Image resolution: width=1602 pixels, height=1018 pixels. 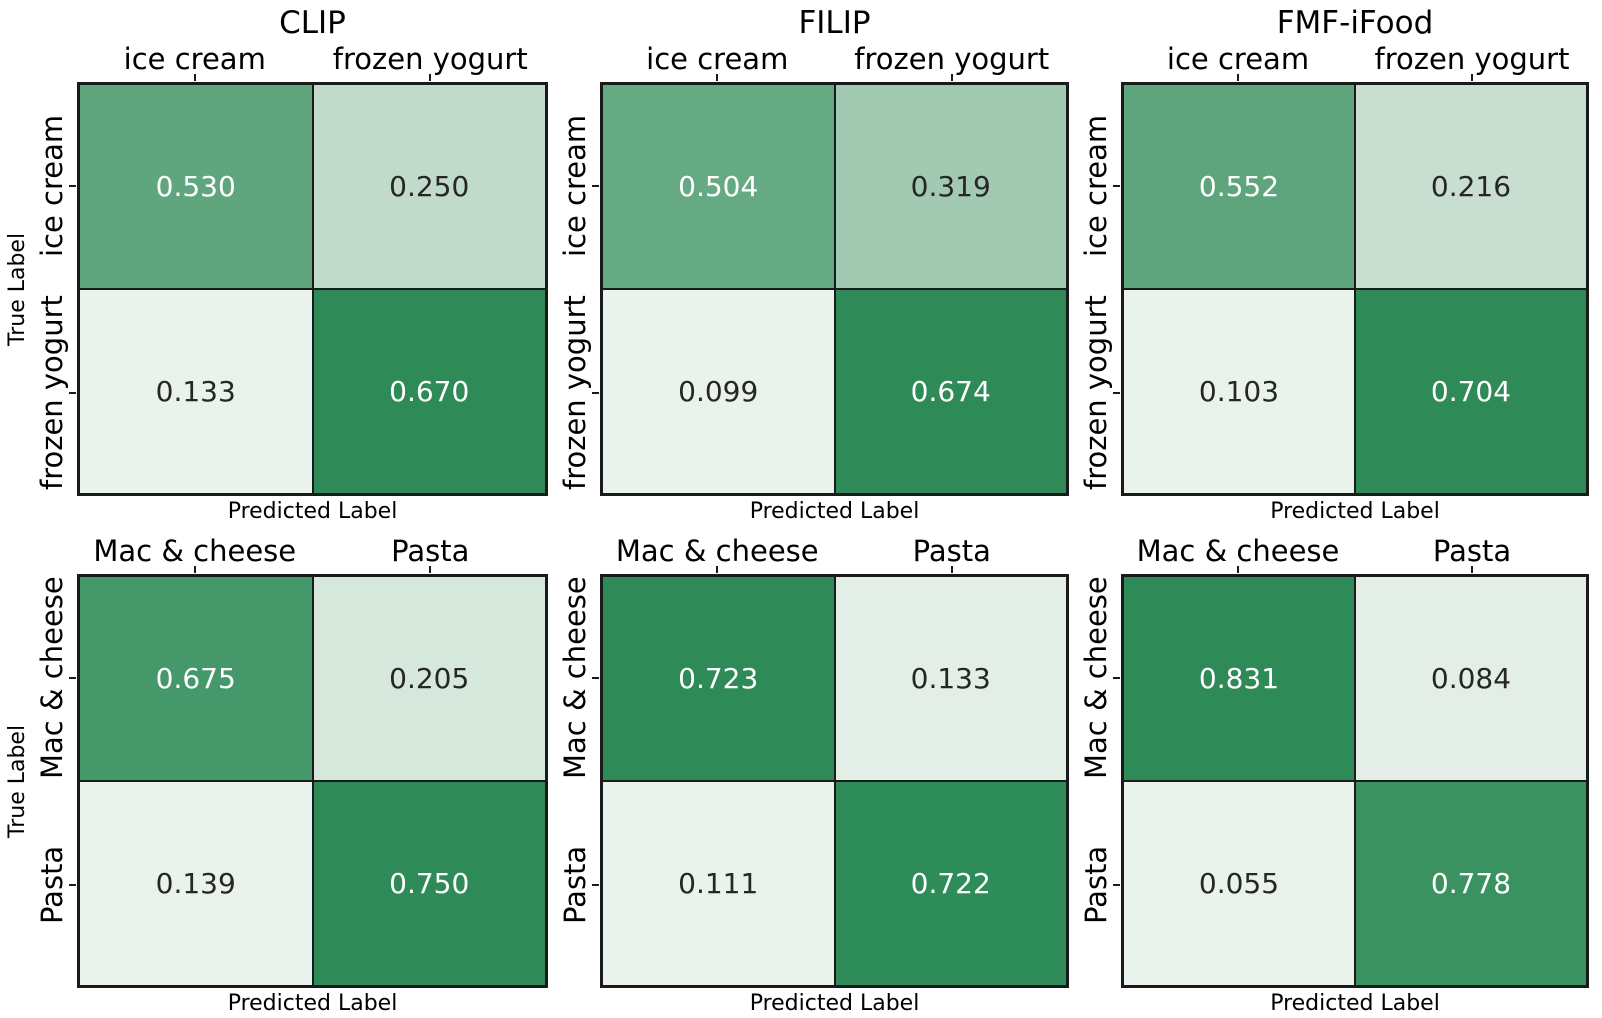 I want to click on heatmap-cell: 0.216, so click(x=1471, y=186).